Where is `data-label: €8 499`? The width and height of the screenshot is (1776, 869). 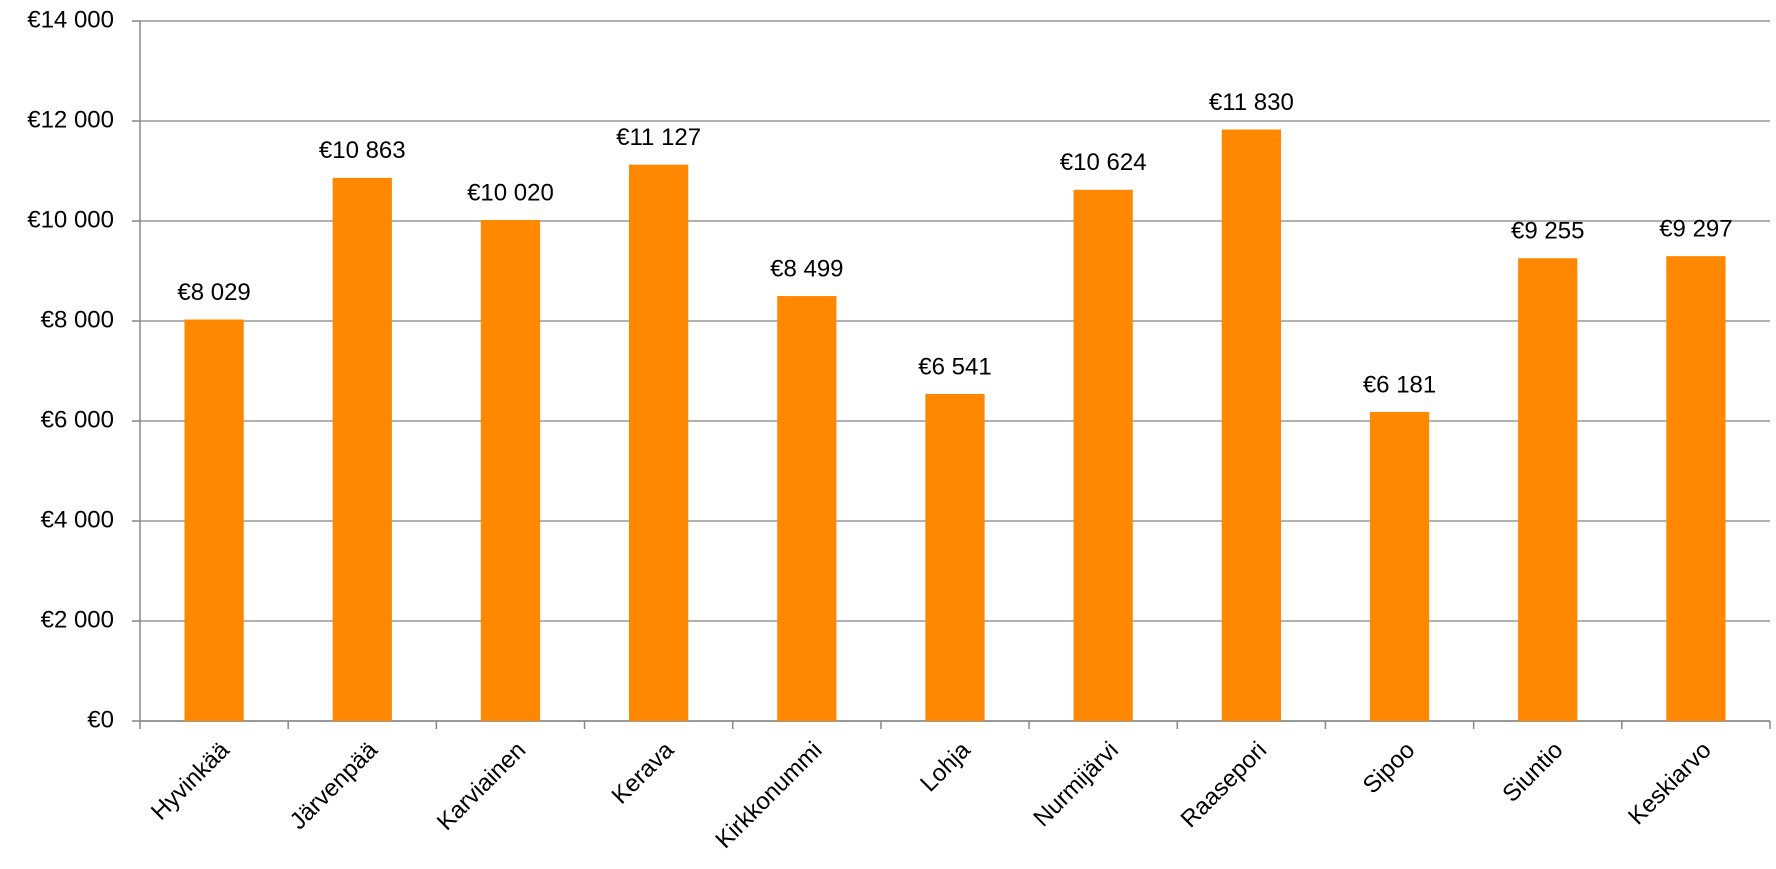
data-label: €8 499 is located at coordinates (806, 268).